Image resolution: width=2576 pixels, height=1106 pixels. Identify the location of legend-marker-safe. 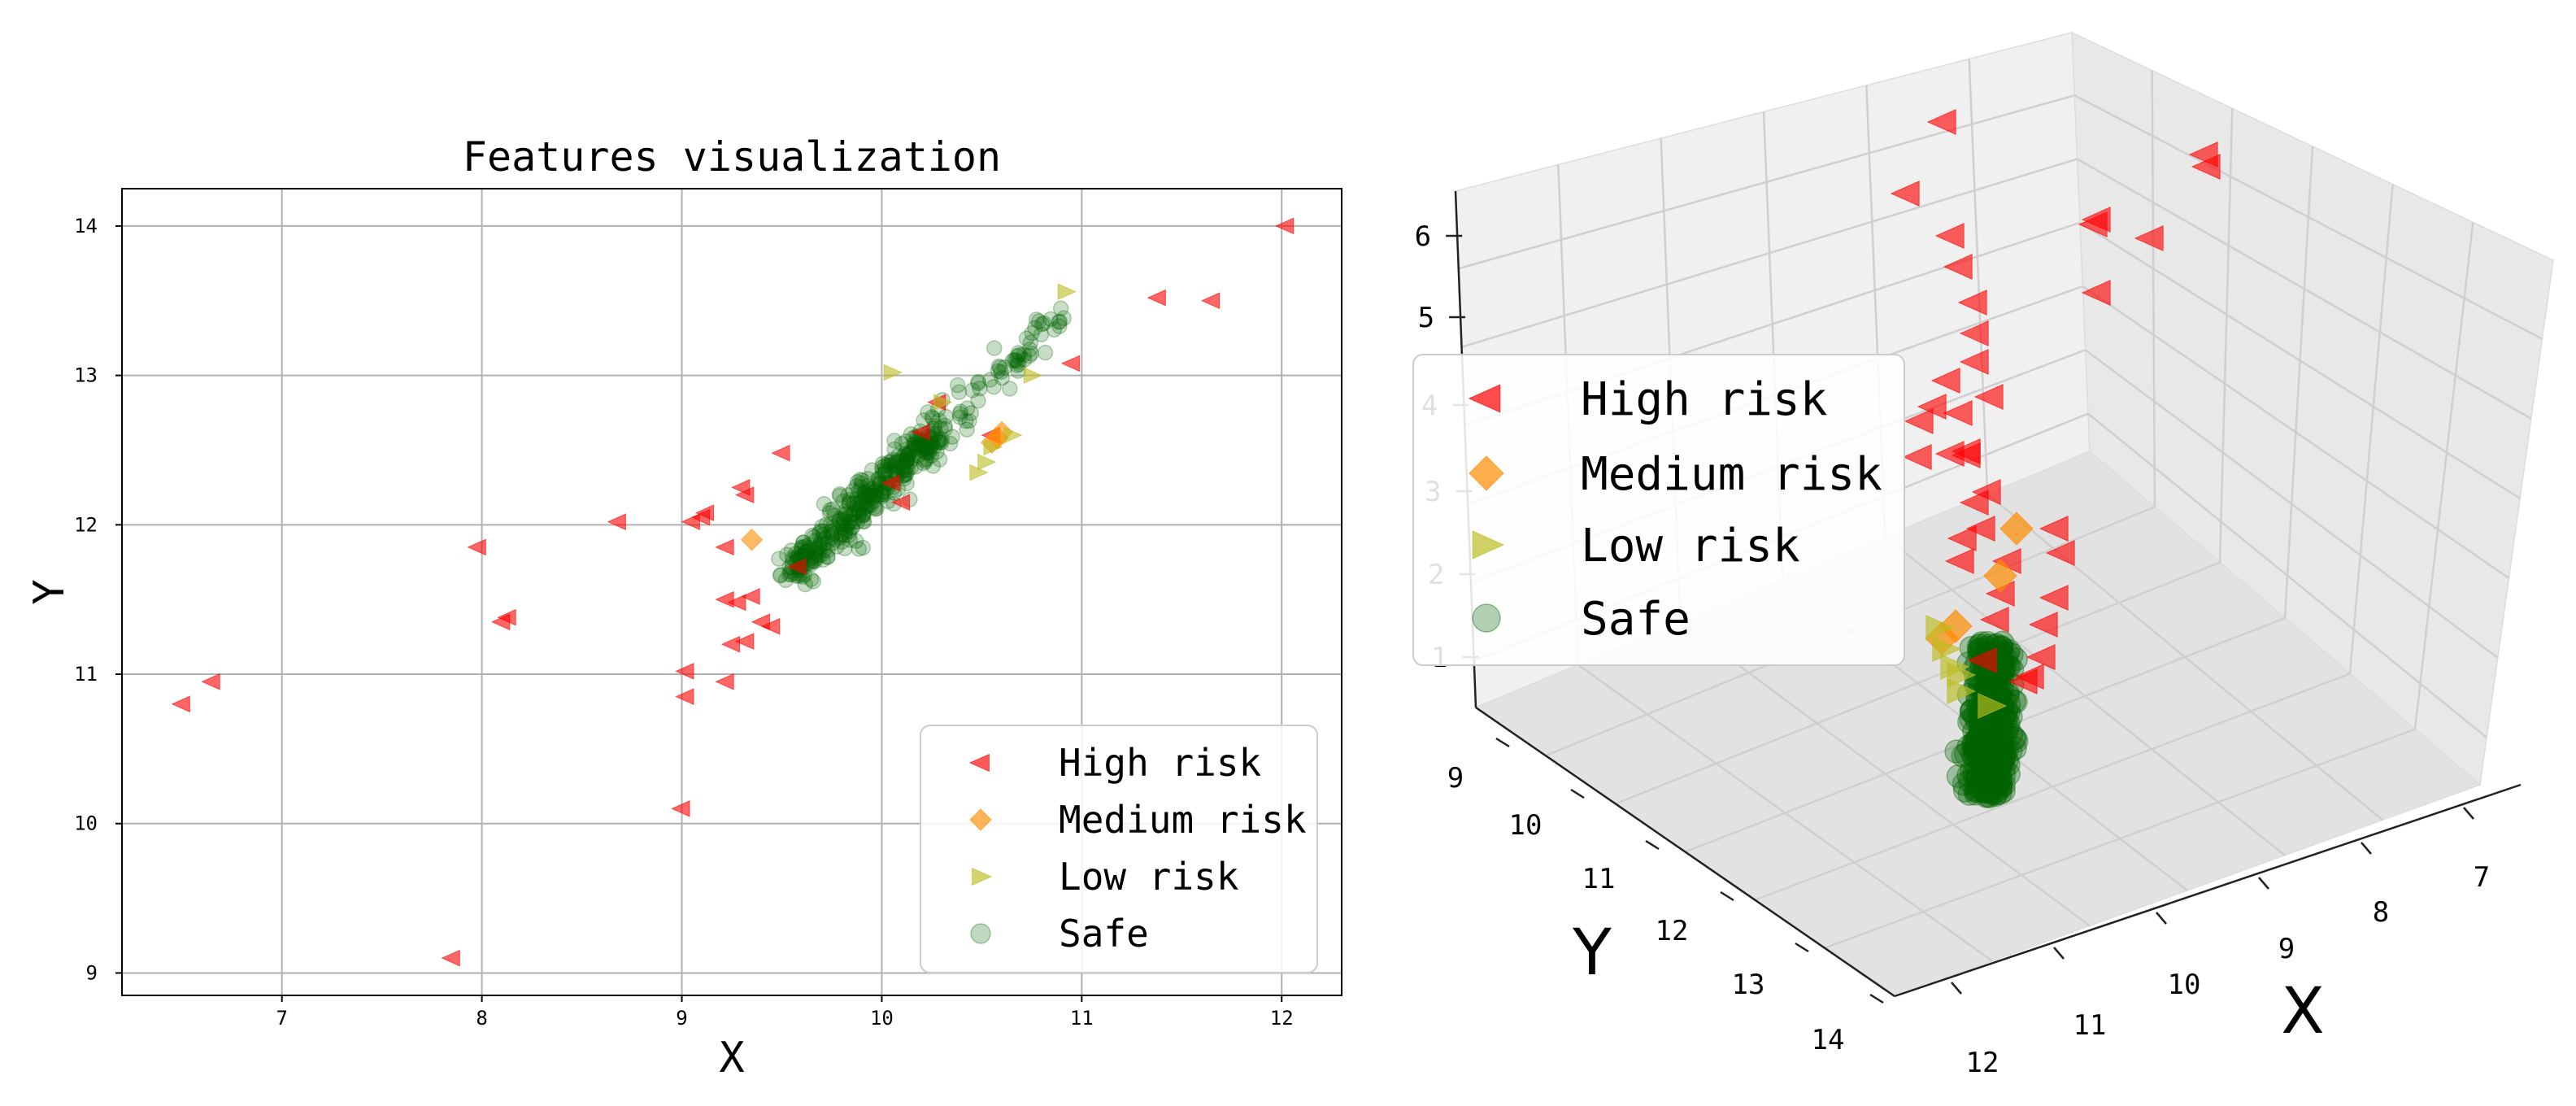
(981, 933).